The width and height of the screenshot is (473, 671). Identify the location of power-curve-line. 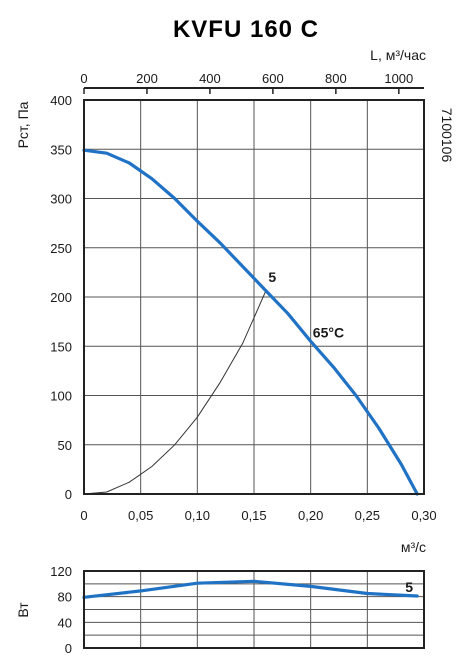
(250, 589).